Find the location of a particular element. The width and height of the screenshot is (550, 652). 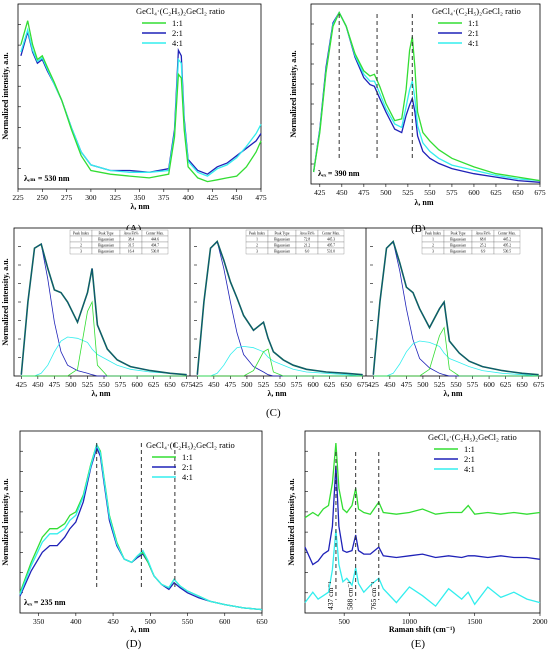

d-xtick-label: 650 is located at coordinates (262, 621).